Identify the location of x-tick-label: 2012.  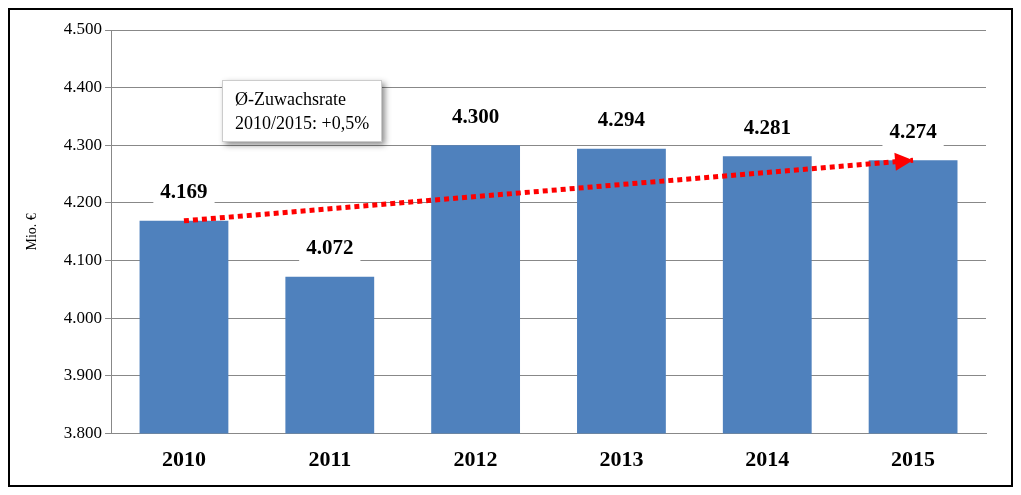
(475, 459).